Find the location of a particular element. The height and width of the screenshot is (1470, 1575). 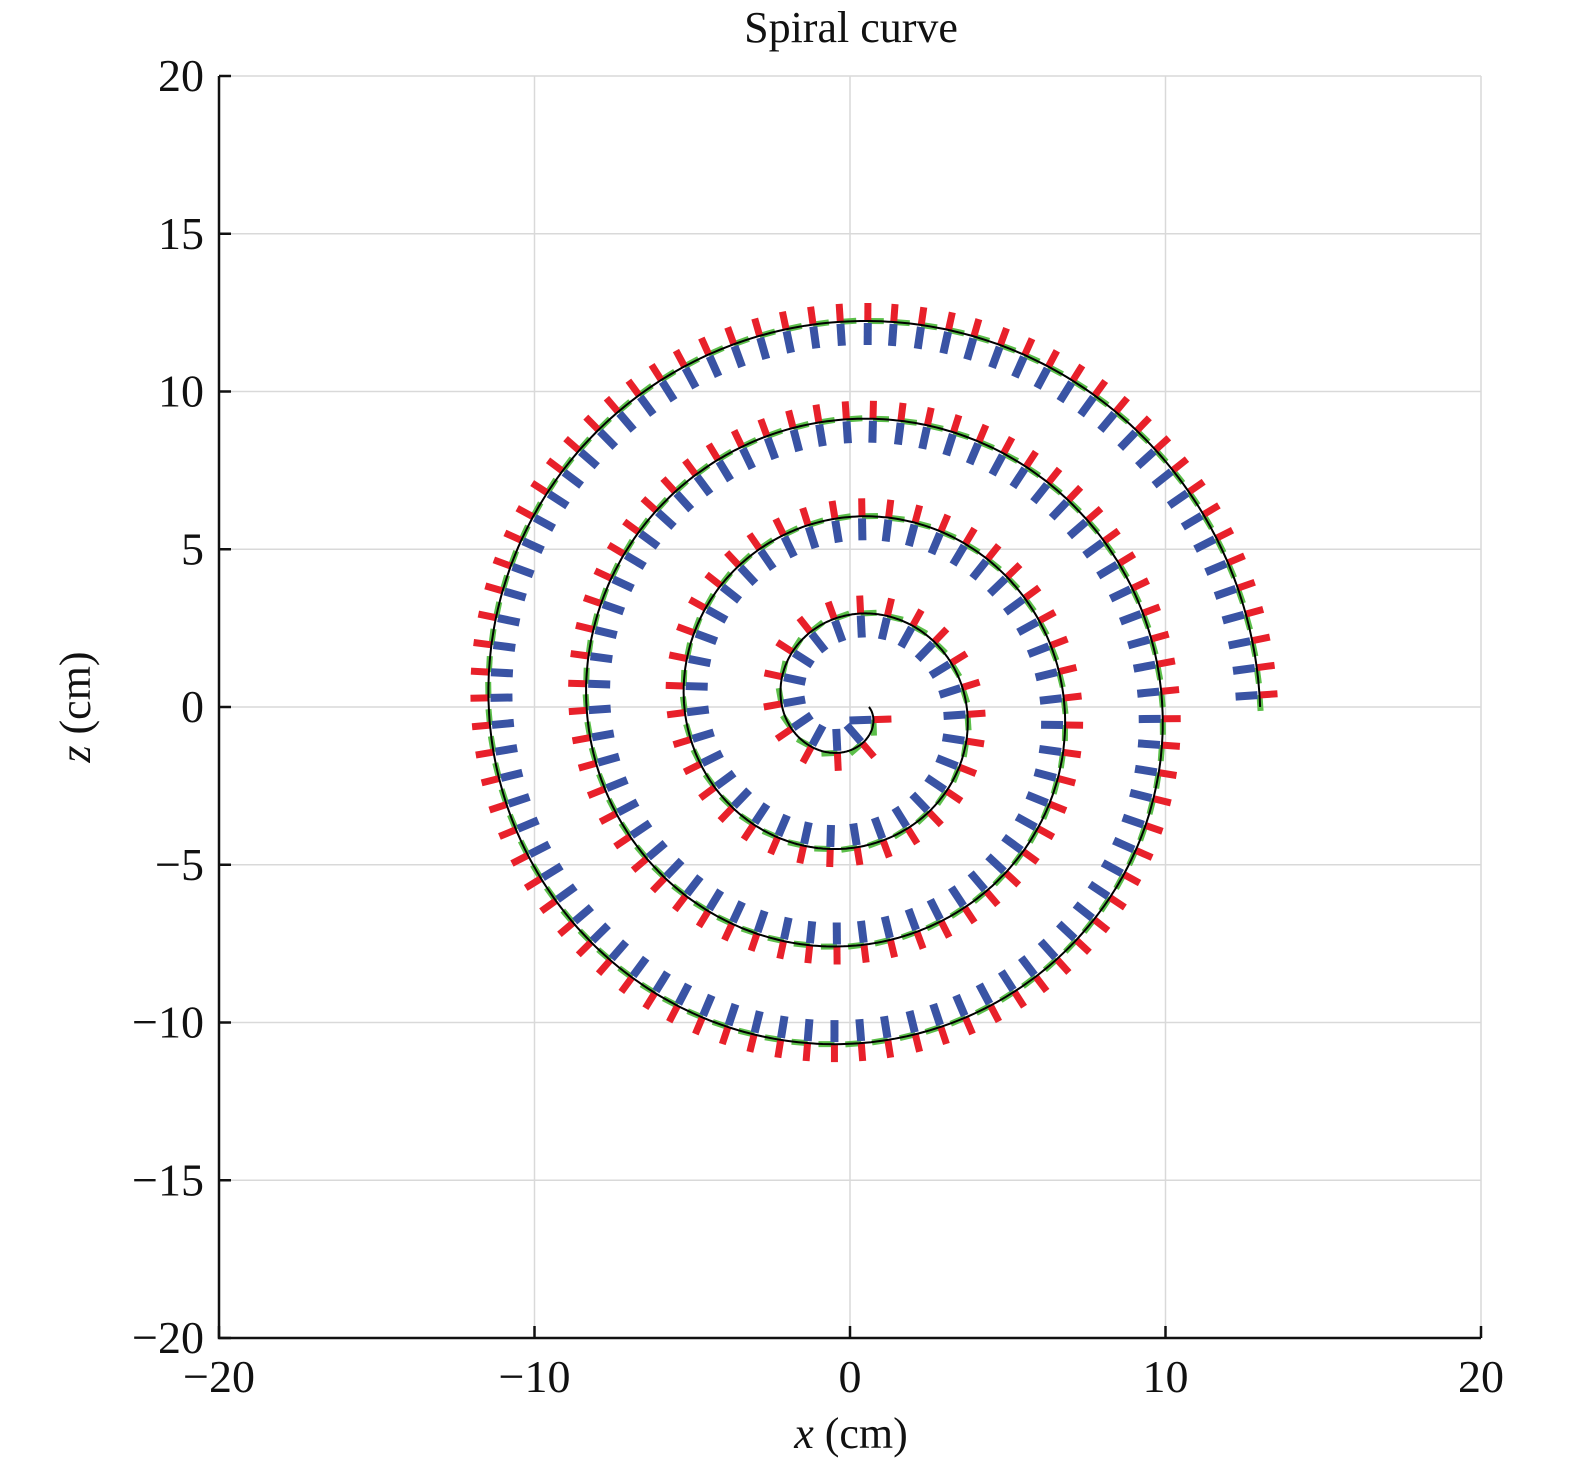

x-tick-label: 20 is located at coordinates (1481, 1376).